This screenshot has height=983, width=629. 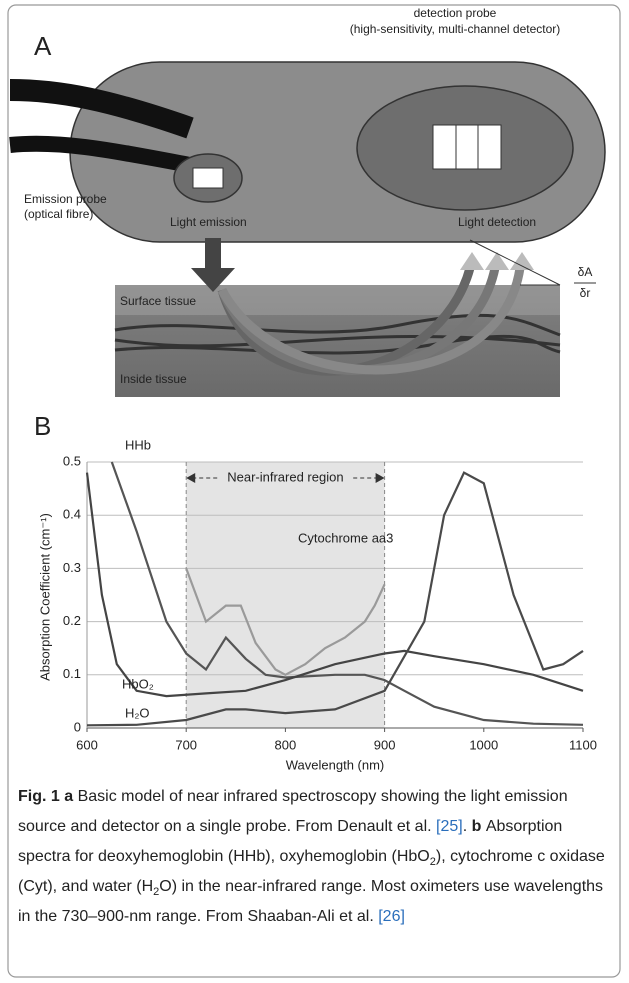 I want to click on y-axis-title: Absorption Coefficient (cm⁻¹), so click(x=44, y=597).